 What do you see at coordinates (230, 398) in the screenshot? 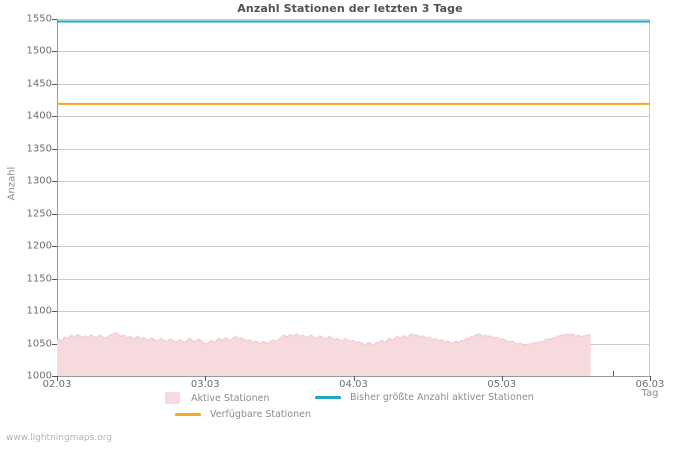
I see `legend-label: Aktive Stationen` at bounding box center [230, 398].